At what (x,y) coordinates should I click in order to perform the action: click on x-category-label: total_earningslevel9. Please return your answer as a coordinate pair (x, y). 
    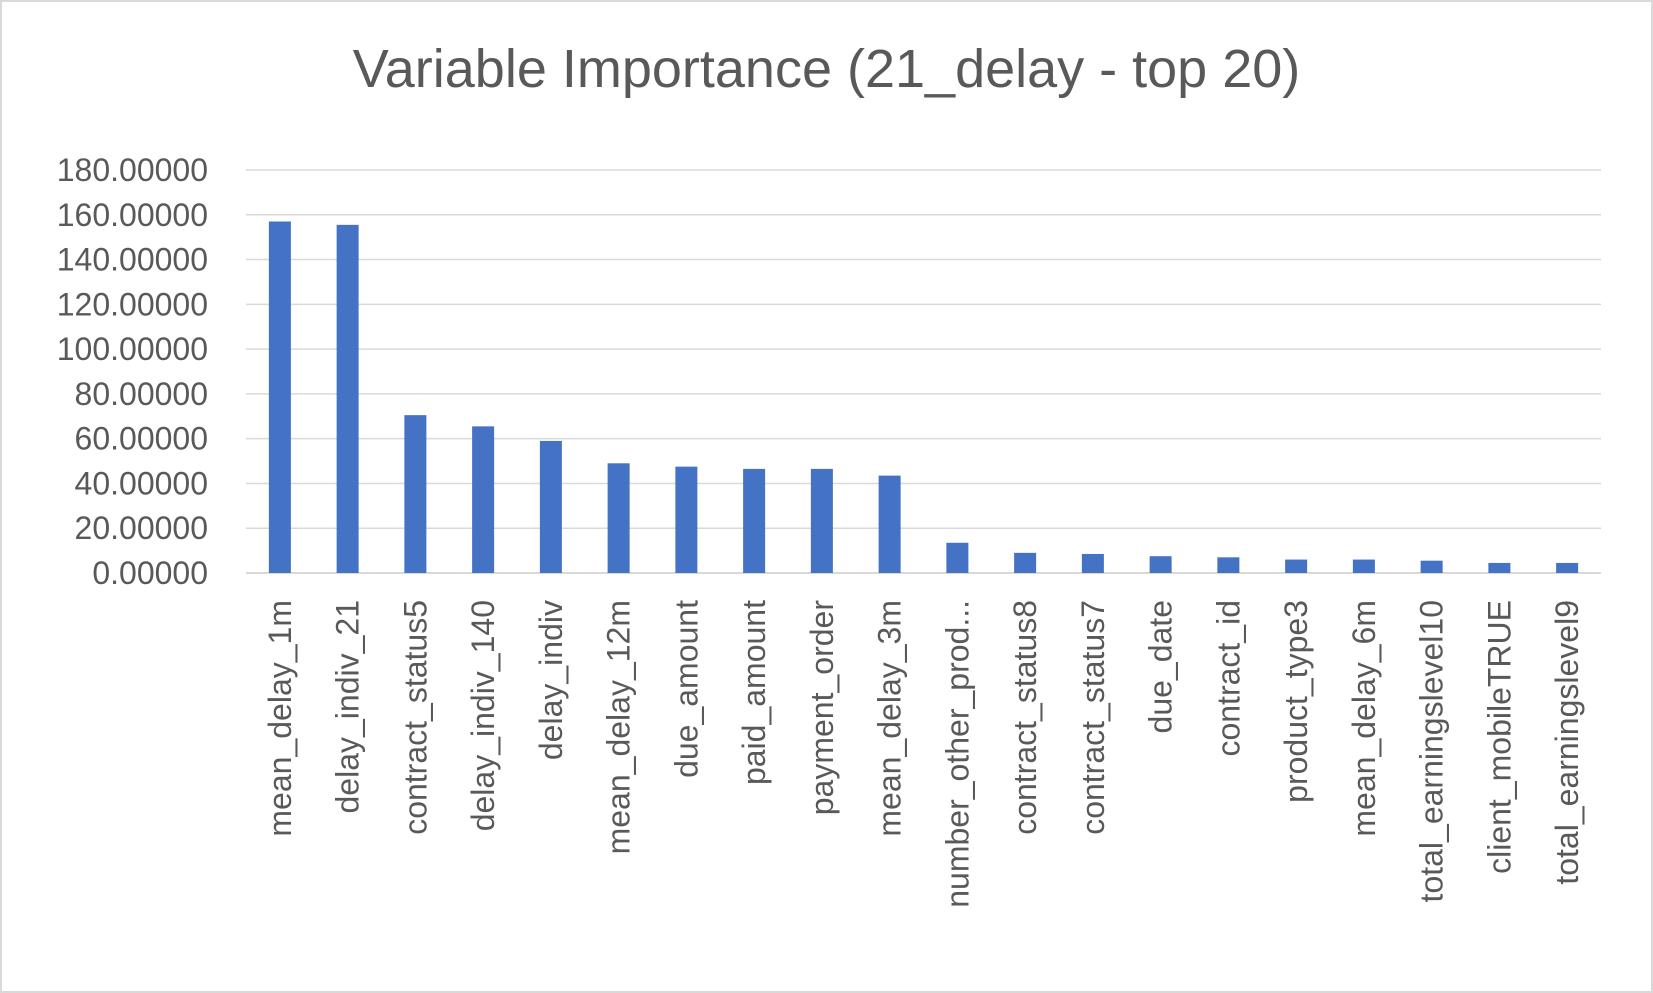
    Looking at the image, I should click on (1567, 742).